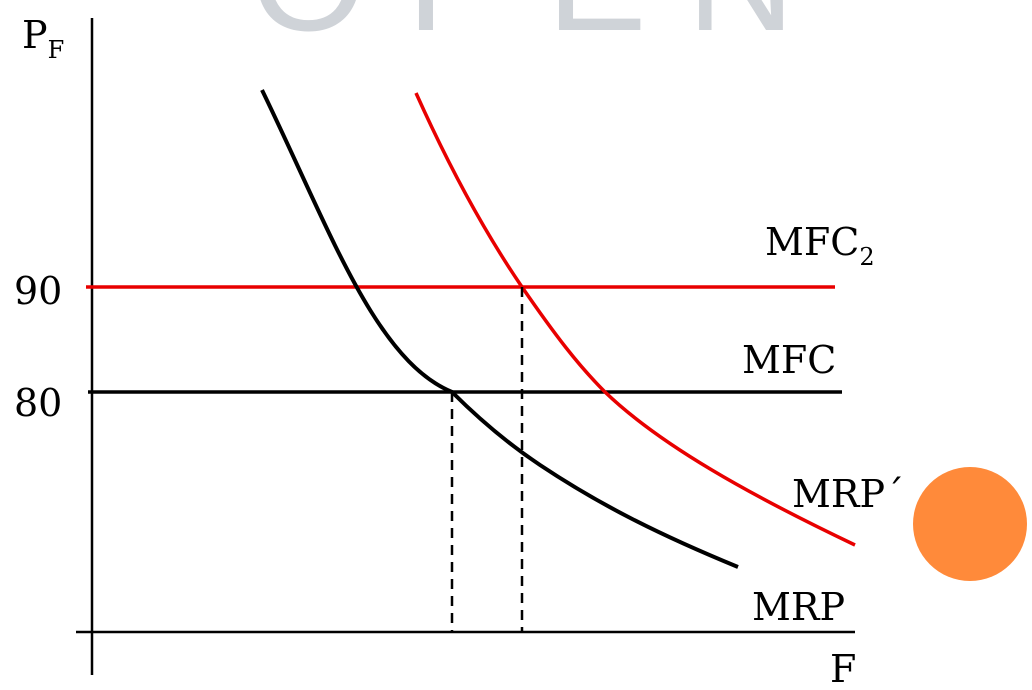  I want to click on tick-label-90: 90, so click(38, 291).